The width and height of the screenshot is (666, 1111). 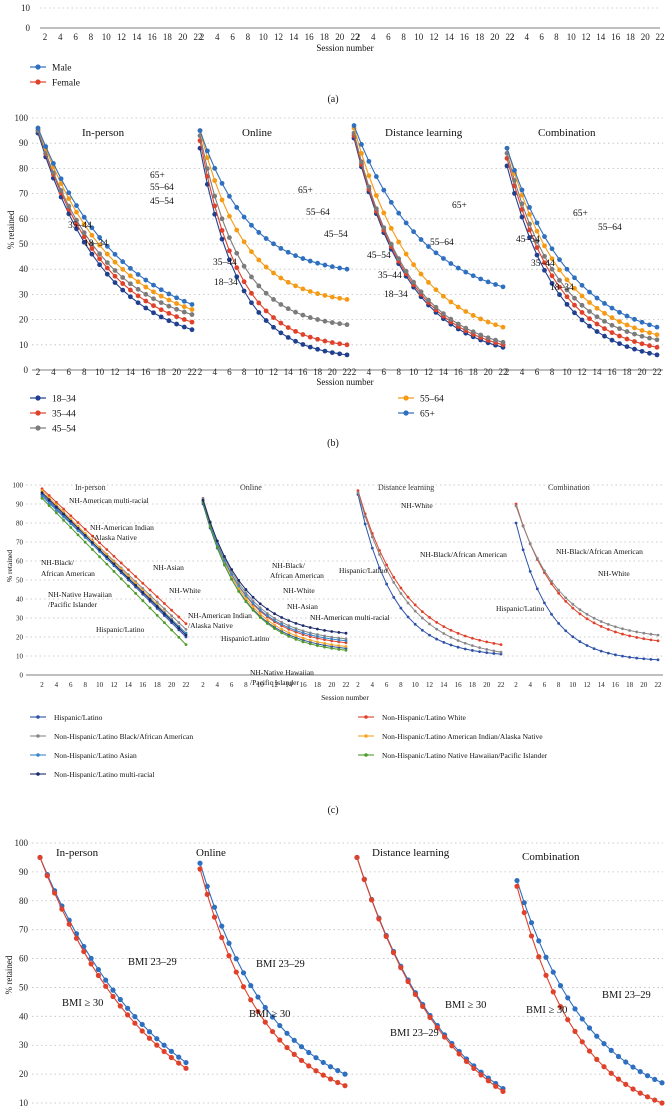 What do you see at coordinates (162, 202) in the screenshot?
I see `chart-b-annotation: 45–54` at bounding box center [162, 202].